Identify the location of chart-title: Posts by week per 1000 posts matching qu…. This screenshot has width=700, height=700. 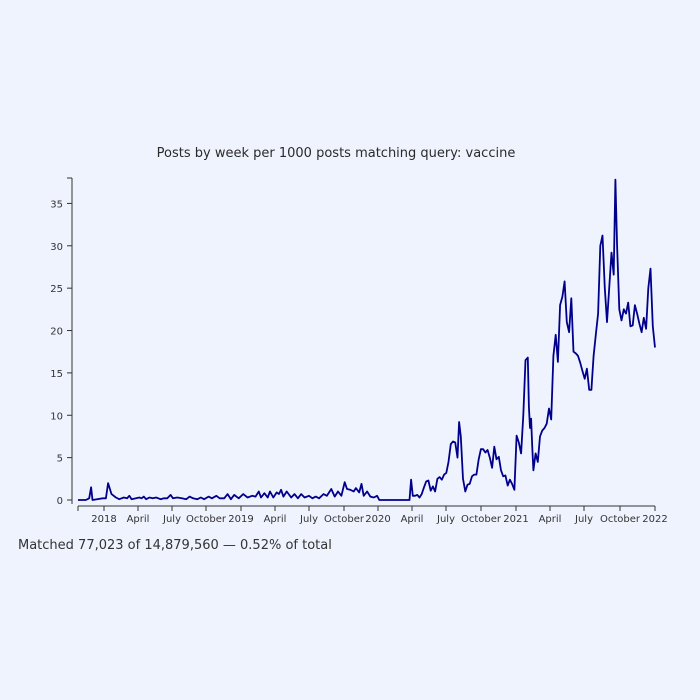
(336, 153).